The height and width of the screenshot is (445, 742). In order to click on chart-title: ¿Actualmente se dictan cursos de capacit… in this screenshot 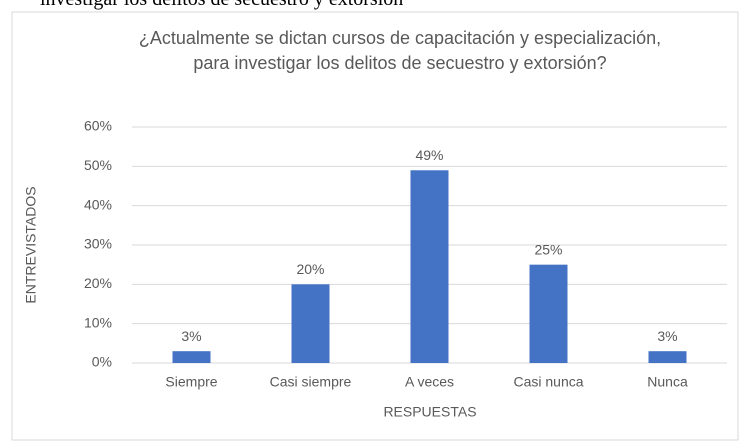, I will do `click(400, 50)`.